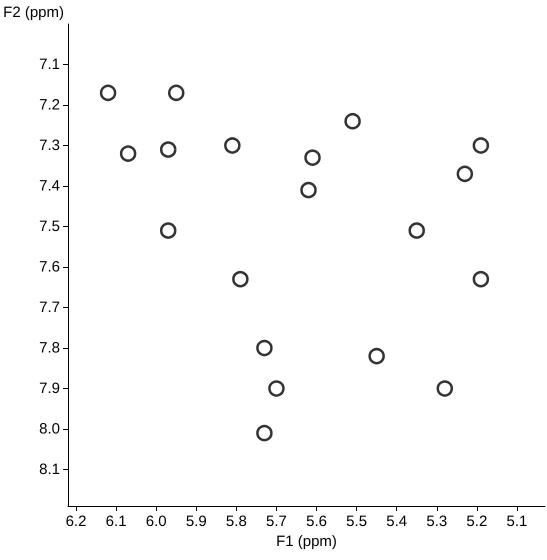  I want to click on x-tick-label: 5.6, so click(316, 521).